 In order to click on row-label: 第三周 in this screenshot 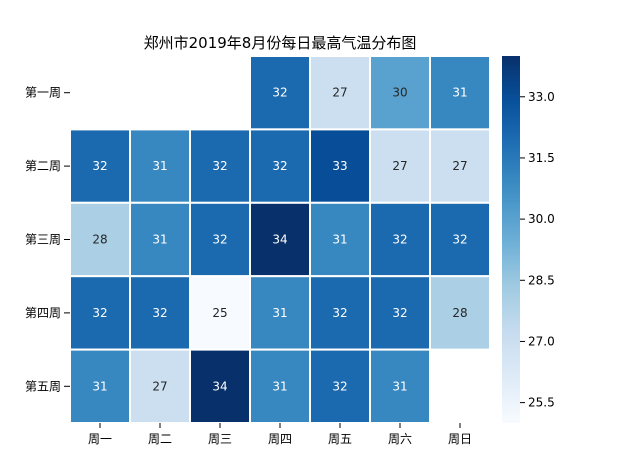, I will do `click(43, 240)`.